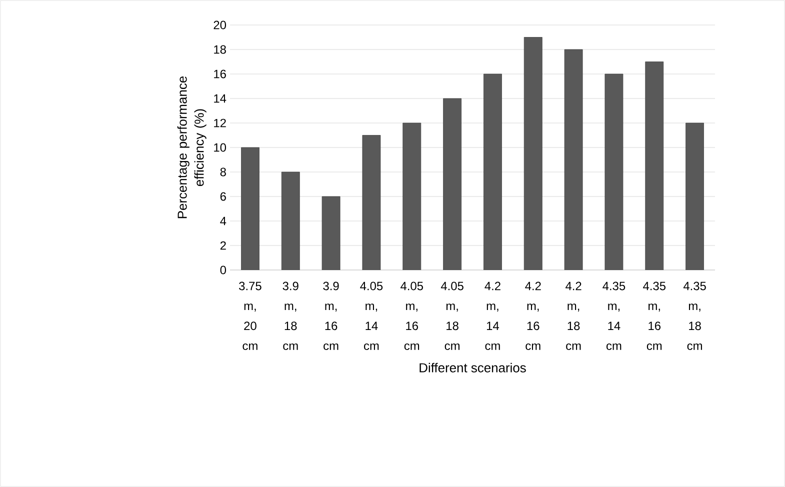  I want to click on y-tick-label: 18, so click(220, 49).